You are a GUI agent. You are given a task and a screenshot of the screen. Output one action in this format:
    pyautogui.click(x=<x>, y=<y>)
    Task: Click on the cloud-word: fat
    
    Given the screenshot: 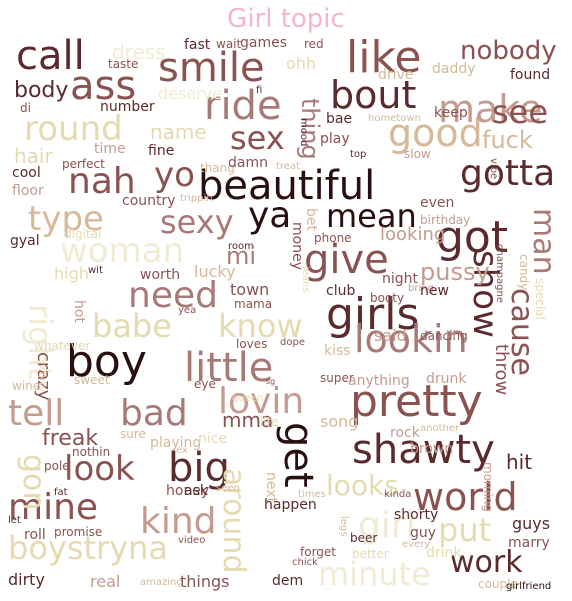 What is the action you would take?
    pyautogui.click(x=61, y=492)
    